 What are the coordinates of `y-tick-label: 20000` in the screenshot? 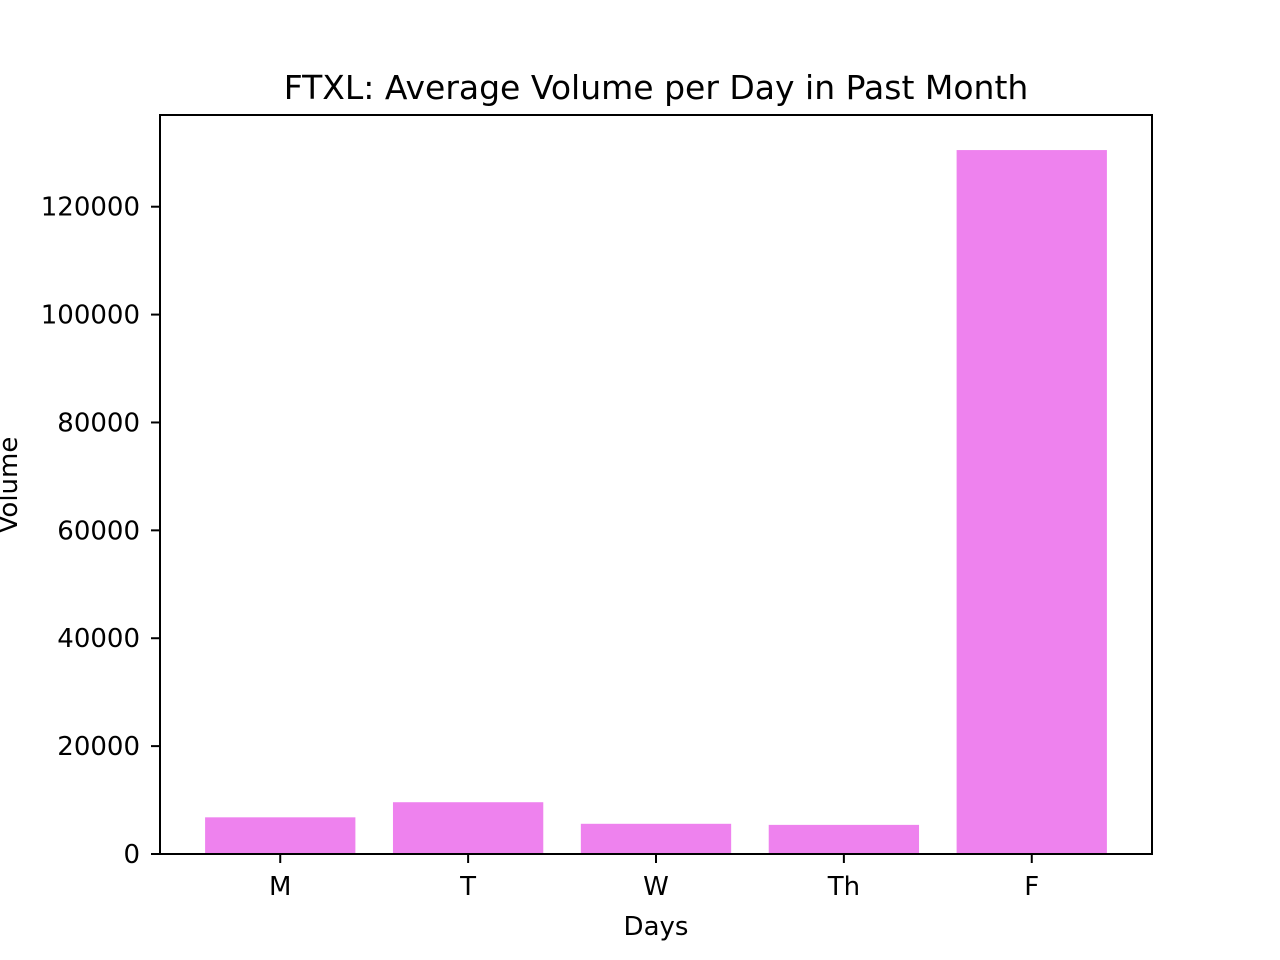 It's located at (98, 747).